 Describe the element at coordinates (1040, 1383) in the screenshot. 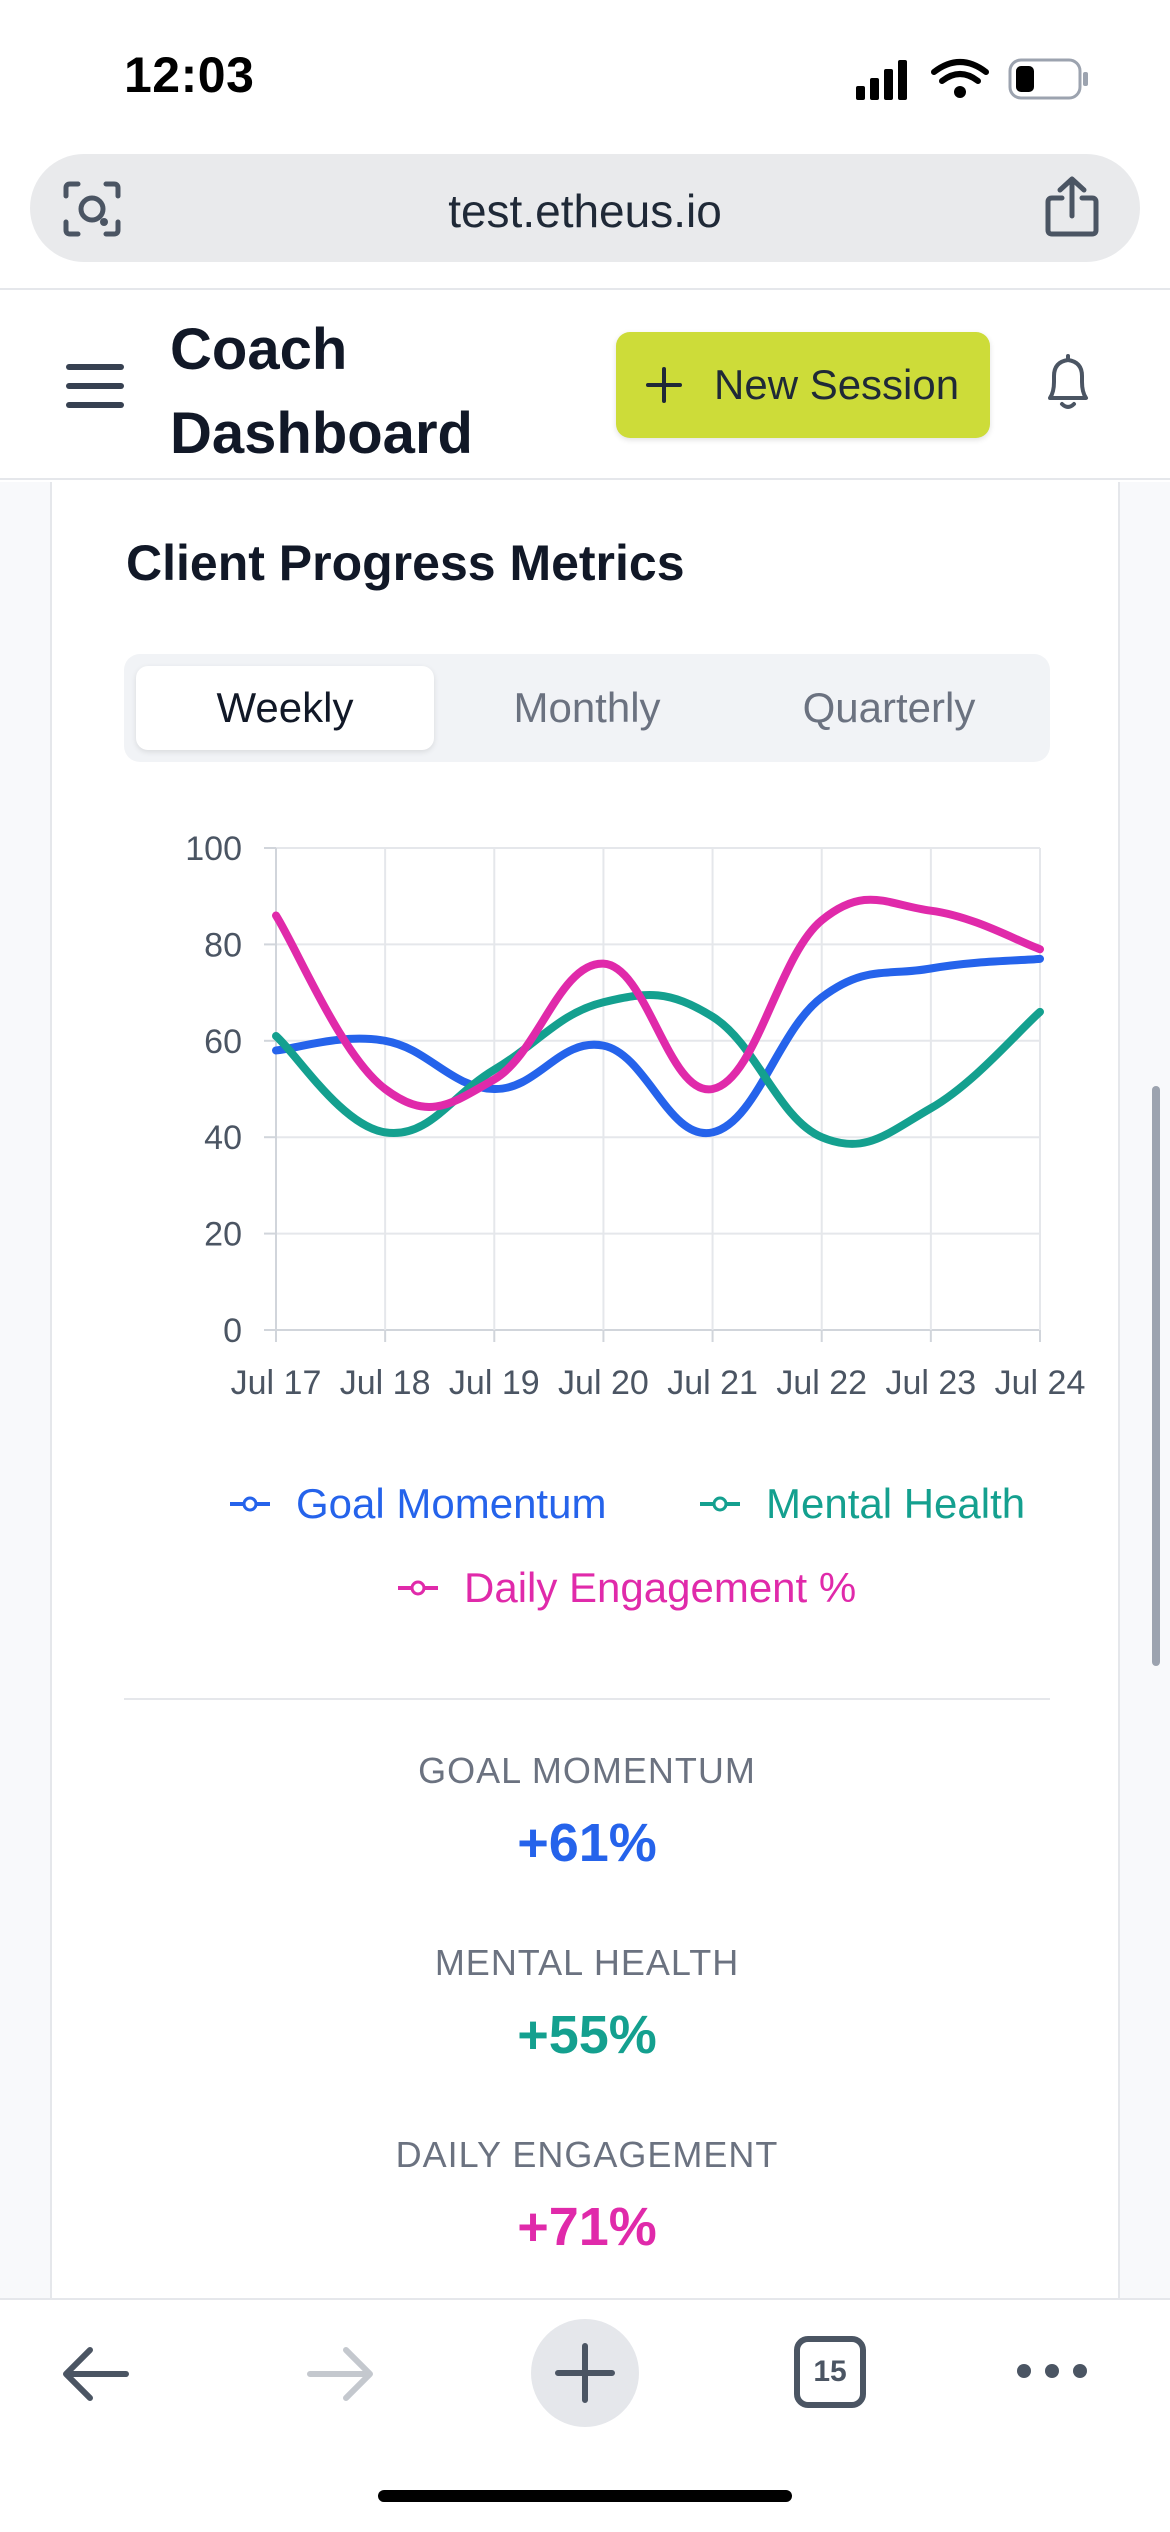

I see `x-tick-label: Jul 24` at that location.